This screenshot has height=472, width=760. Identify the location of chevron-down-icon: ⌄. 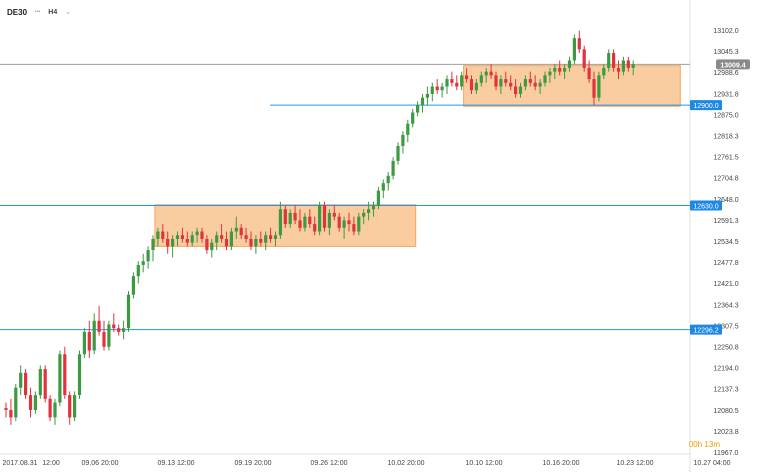
(68, 12).